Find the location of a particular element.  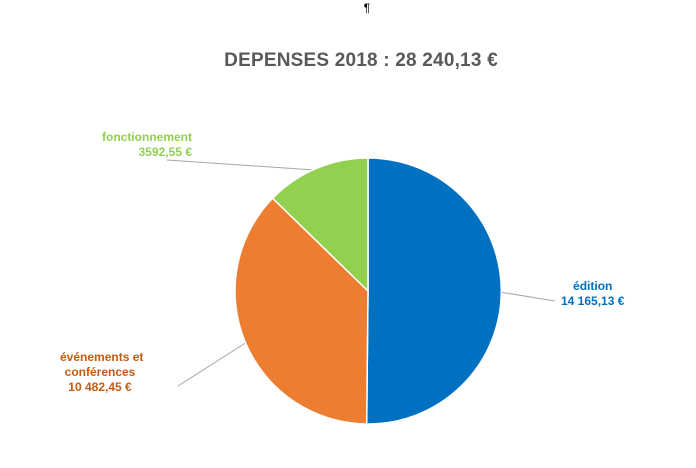

data-label-name-line-2: conférences is located at coordinates (100, 372).